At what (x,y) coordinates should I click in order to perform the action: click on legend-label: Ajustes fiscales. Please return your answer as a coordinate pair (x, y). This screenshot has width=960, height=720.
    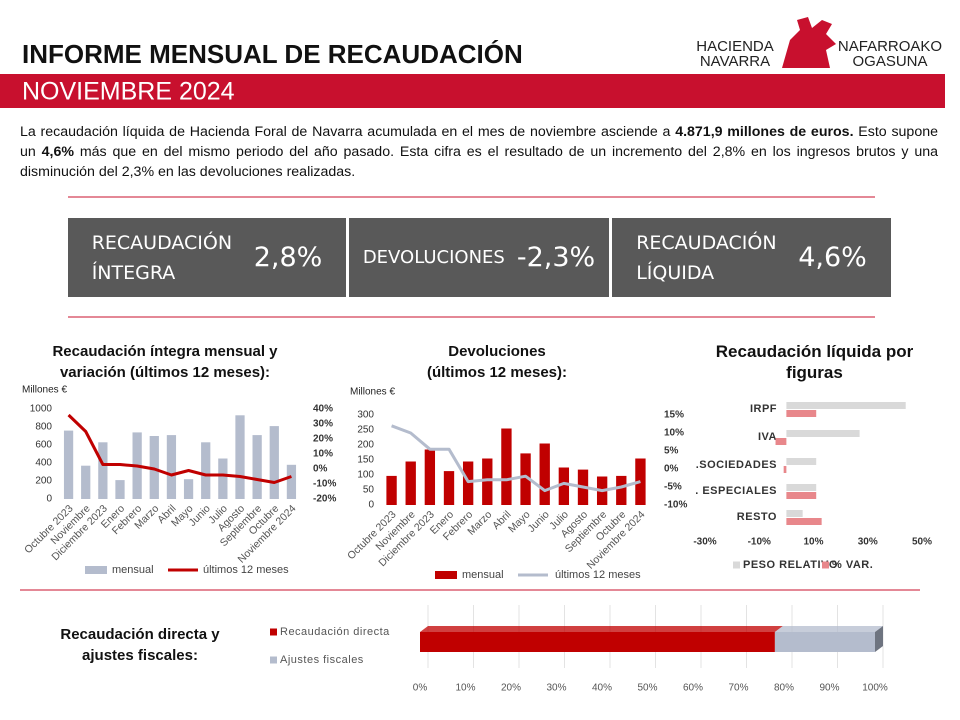
    Looking at the image, I should click on (322, 660).